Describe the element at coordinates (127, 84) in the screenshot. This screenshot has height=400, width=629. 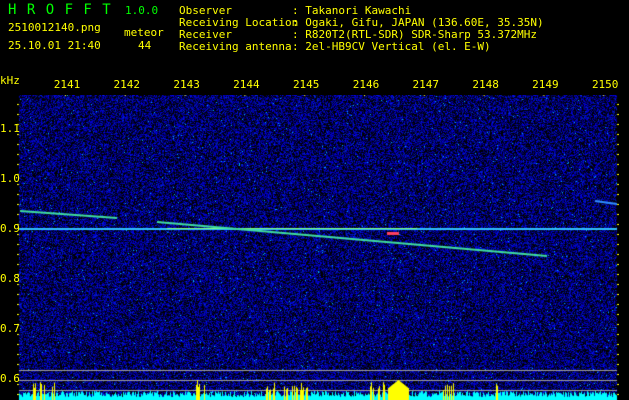
I see `x-tick-label: 2142` at that location.